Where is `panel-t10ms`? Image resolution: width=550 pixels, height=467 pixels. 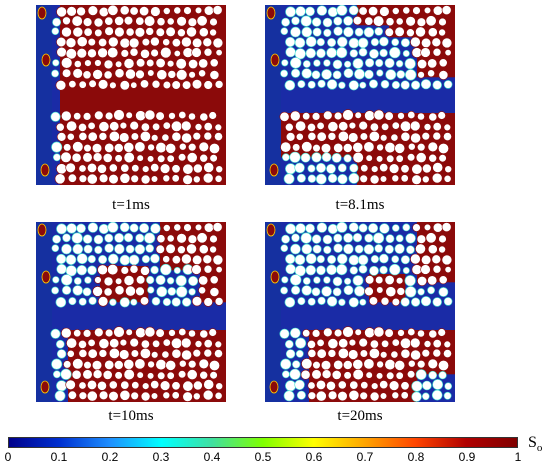
panel-t10ms is located at coordinates (131, 312).